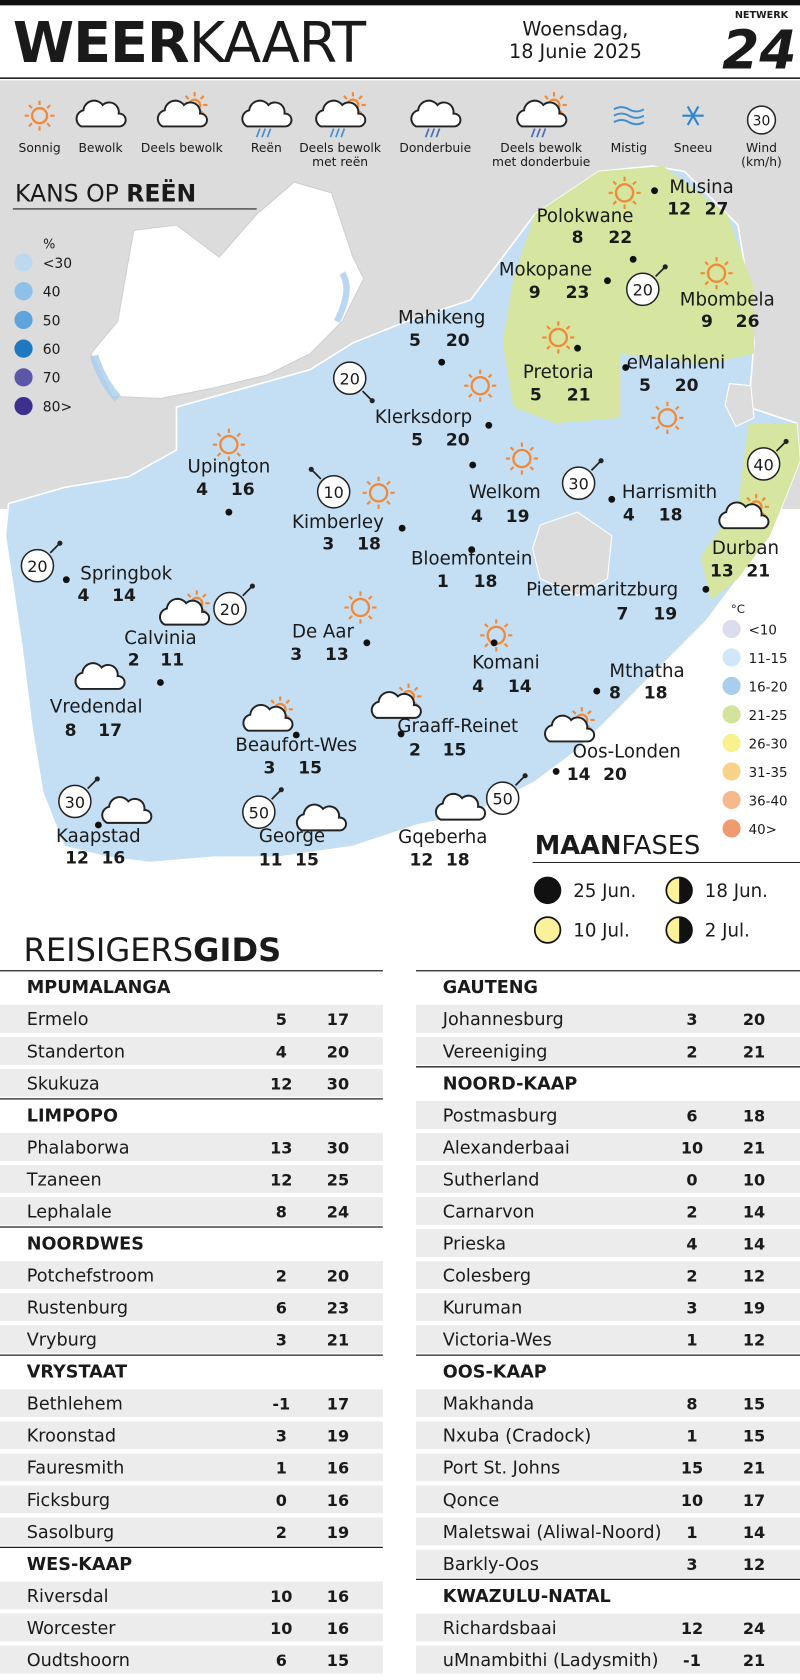  I want to click on city-name: Calvinia, so click(160, 638).